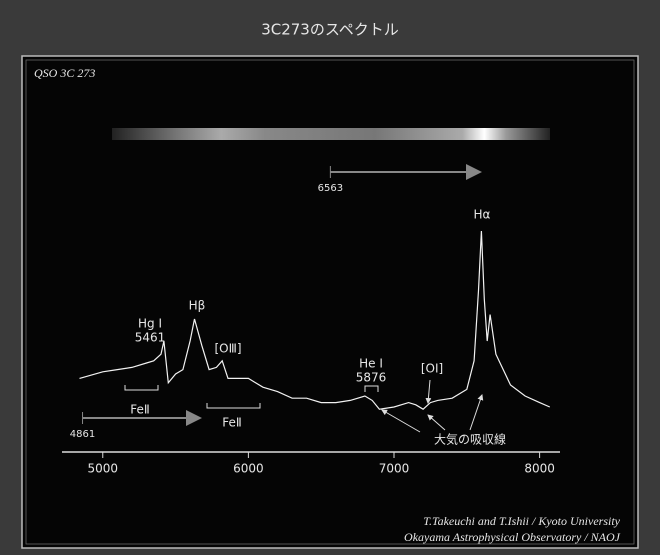 The height and width of the screenshot is (555, 660). I want to click on annotation-wavelength: 5461, so click(150, 338).